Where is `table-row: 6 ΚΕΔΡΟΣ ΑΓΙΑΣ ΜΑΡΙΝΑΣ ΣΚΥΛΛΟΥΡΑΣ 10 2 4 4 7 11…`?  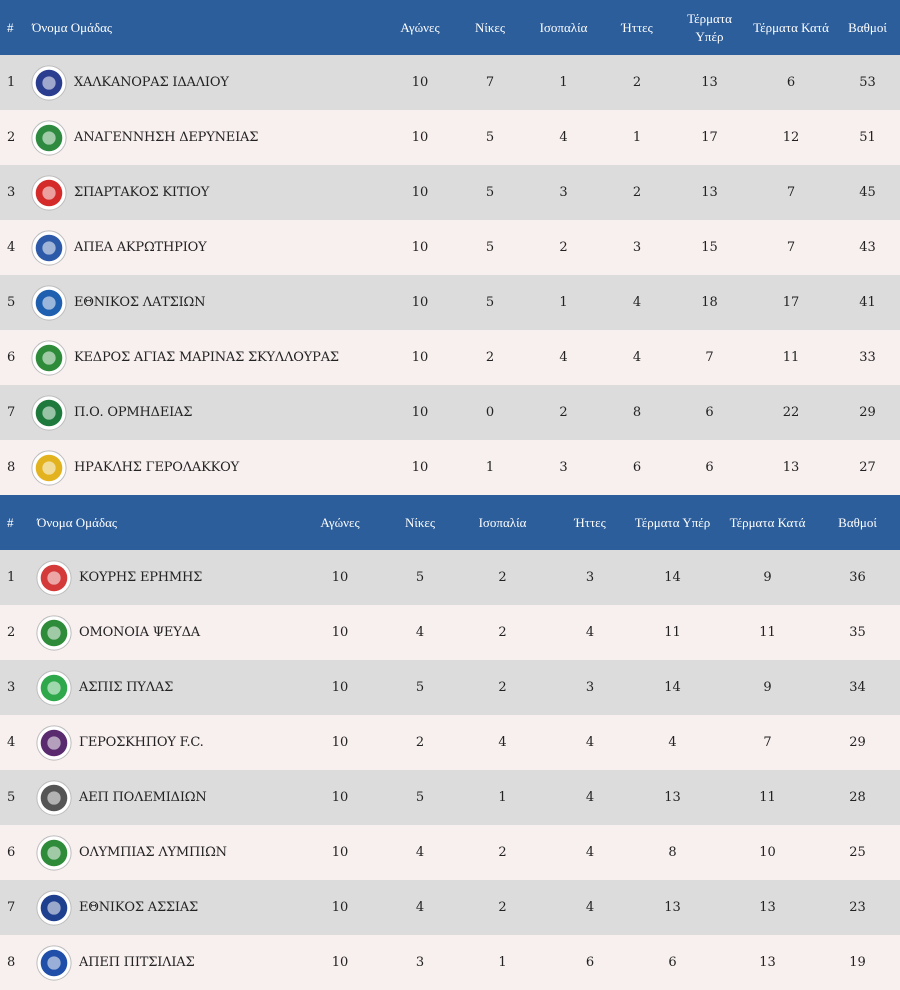 table-row: 6 ΚΕΔΡΟΣ ΑΓΙΑΣ ΜΑΡΙΝΑΣ ΣΚΥΛΛΟΥΡΑΣ 10 2 4 4 7 11… is located at coordinates (450, 357).